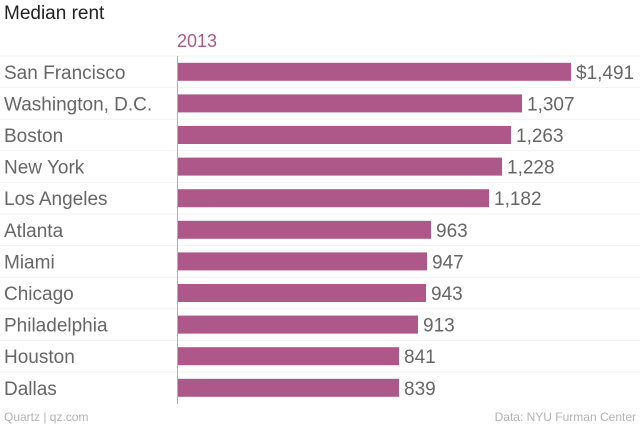 The image size is (640, 427). Describe the element at coordinates (518, 199) in the screenshot. I see `value-label: 1,182` at that location.